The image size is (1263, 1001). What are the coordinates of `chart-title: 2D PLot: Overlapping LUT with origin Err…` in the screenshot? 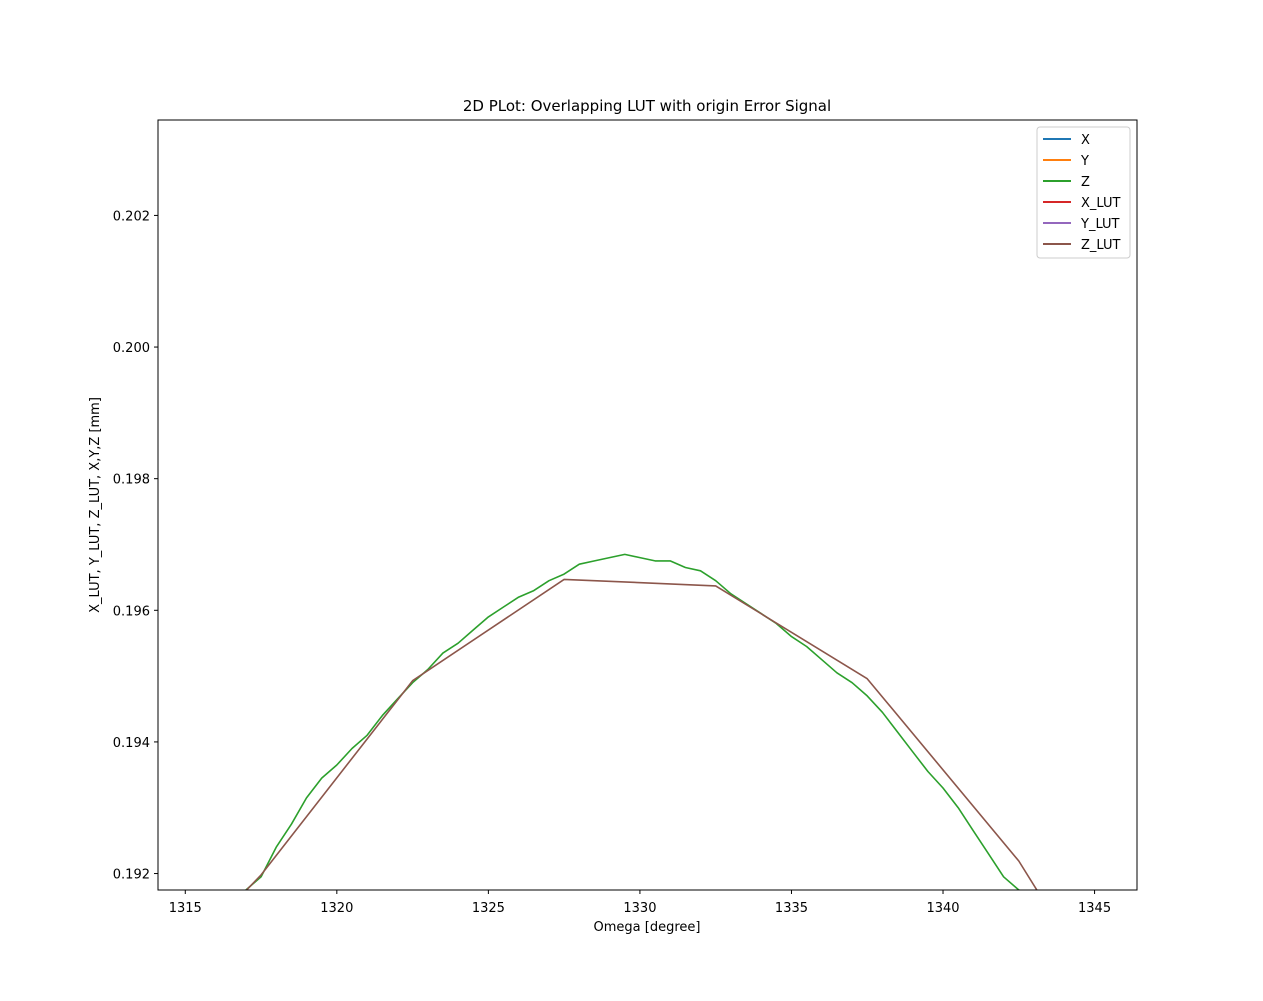 It's located at (647, 106).